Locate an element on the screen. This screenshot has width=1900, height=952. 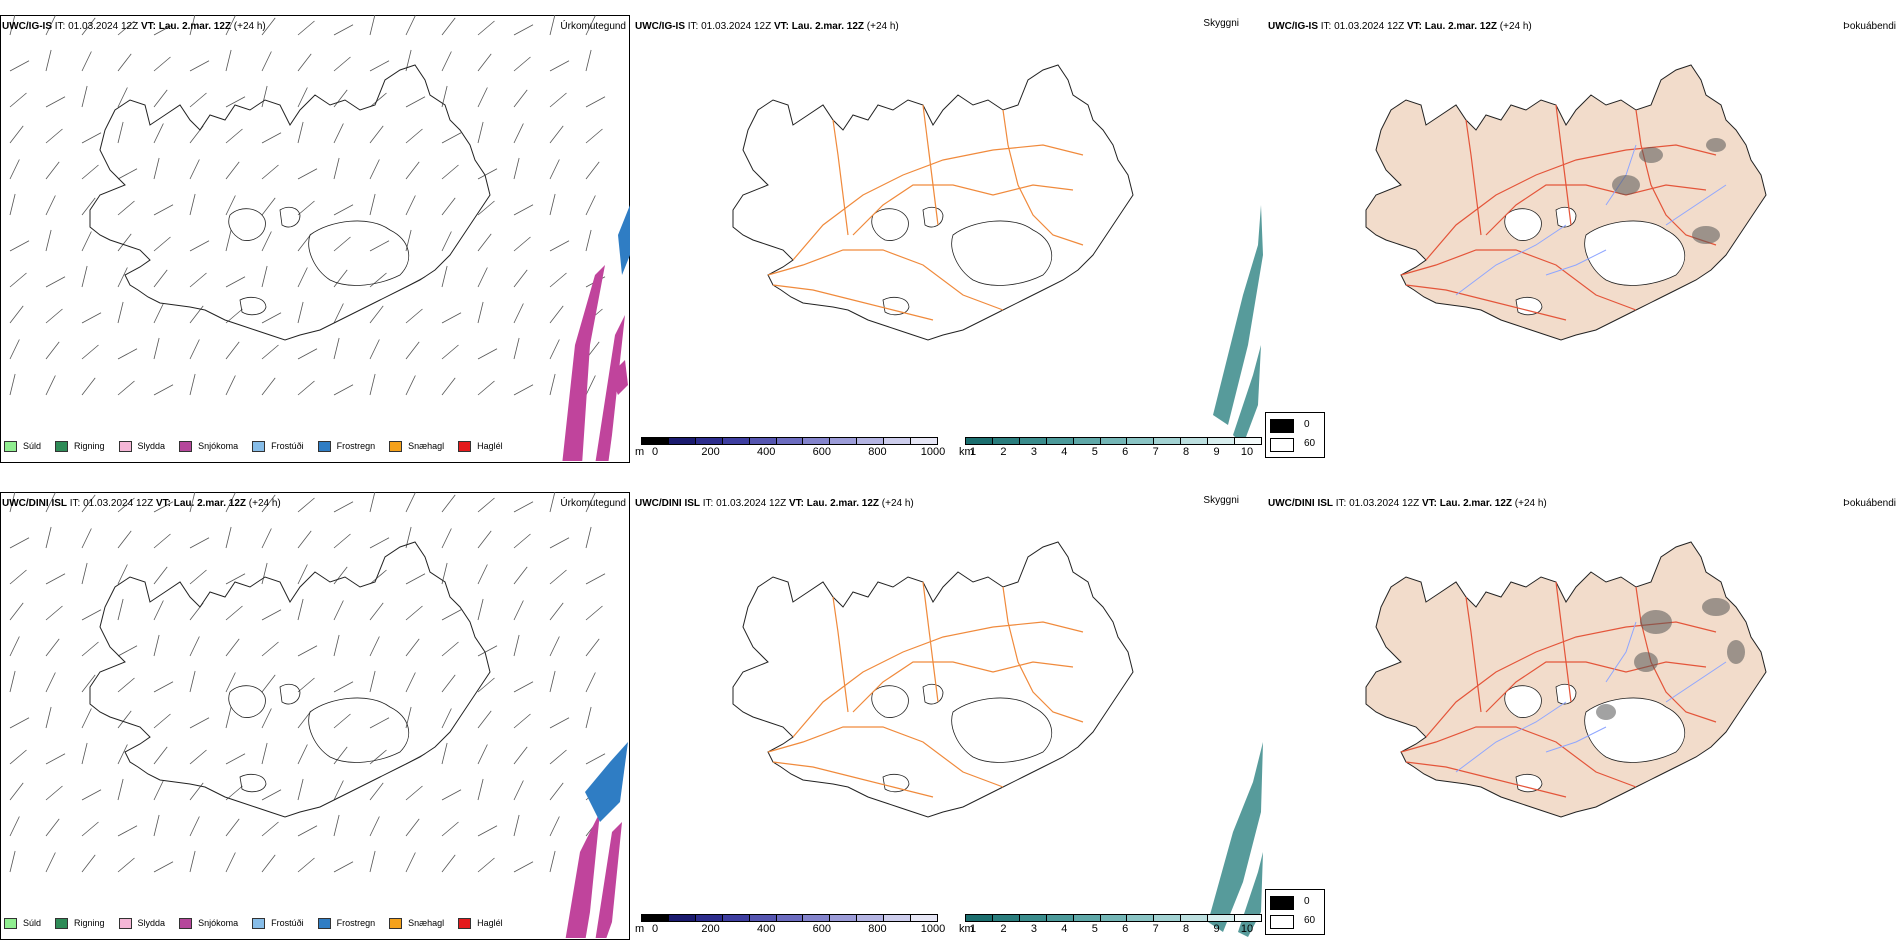
legend-label: Snjókoma is located at coordinates (218, 923).